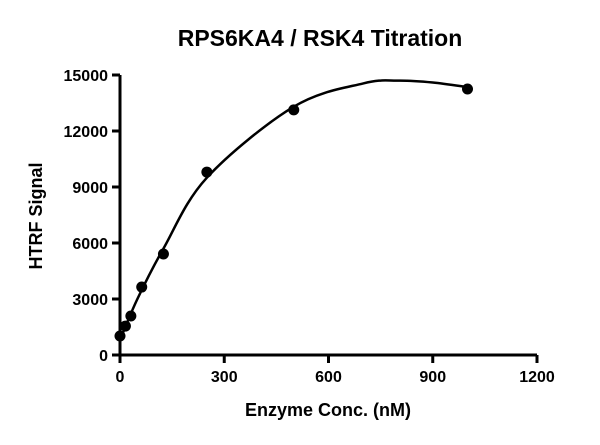 This screenshot has height=445, width=600. What do you see at coordinates (328, 377) in the screenshot?
I see `x-tick-label: 600` at bounding box center [328, 377].